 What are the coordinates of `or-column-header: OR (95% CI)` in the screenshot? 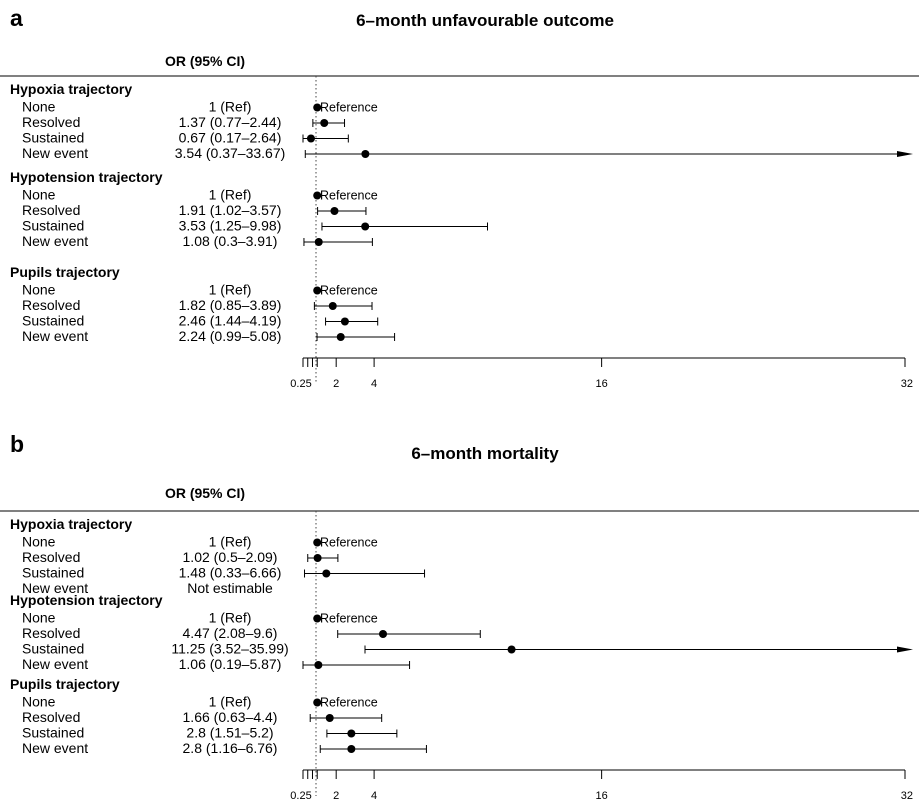 It's located at (205, 61).